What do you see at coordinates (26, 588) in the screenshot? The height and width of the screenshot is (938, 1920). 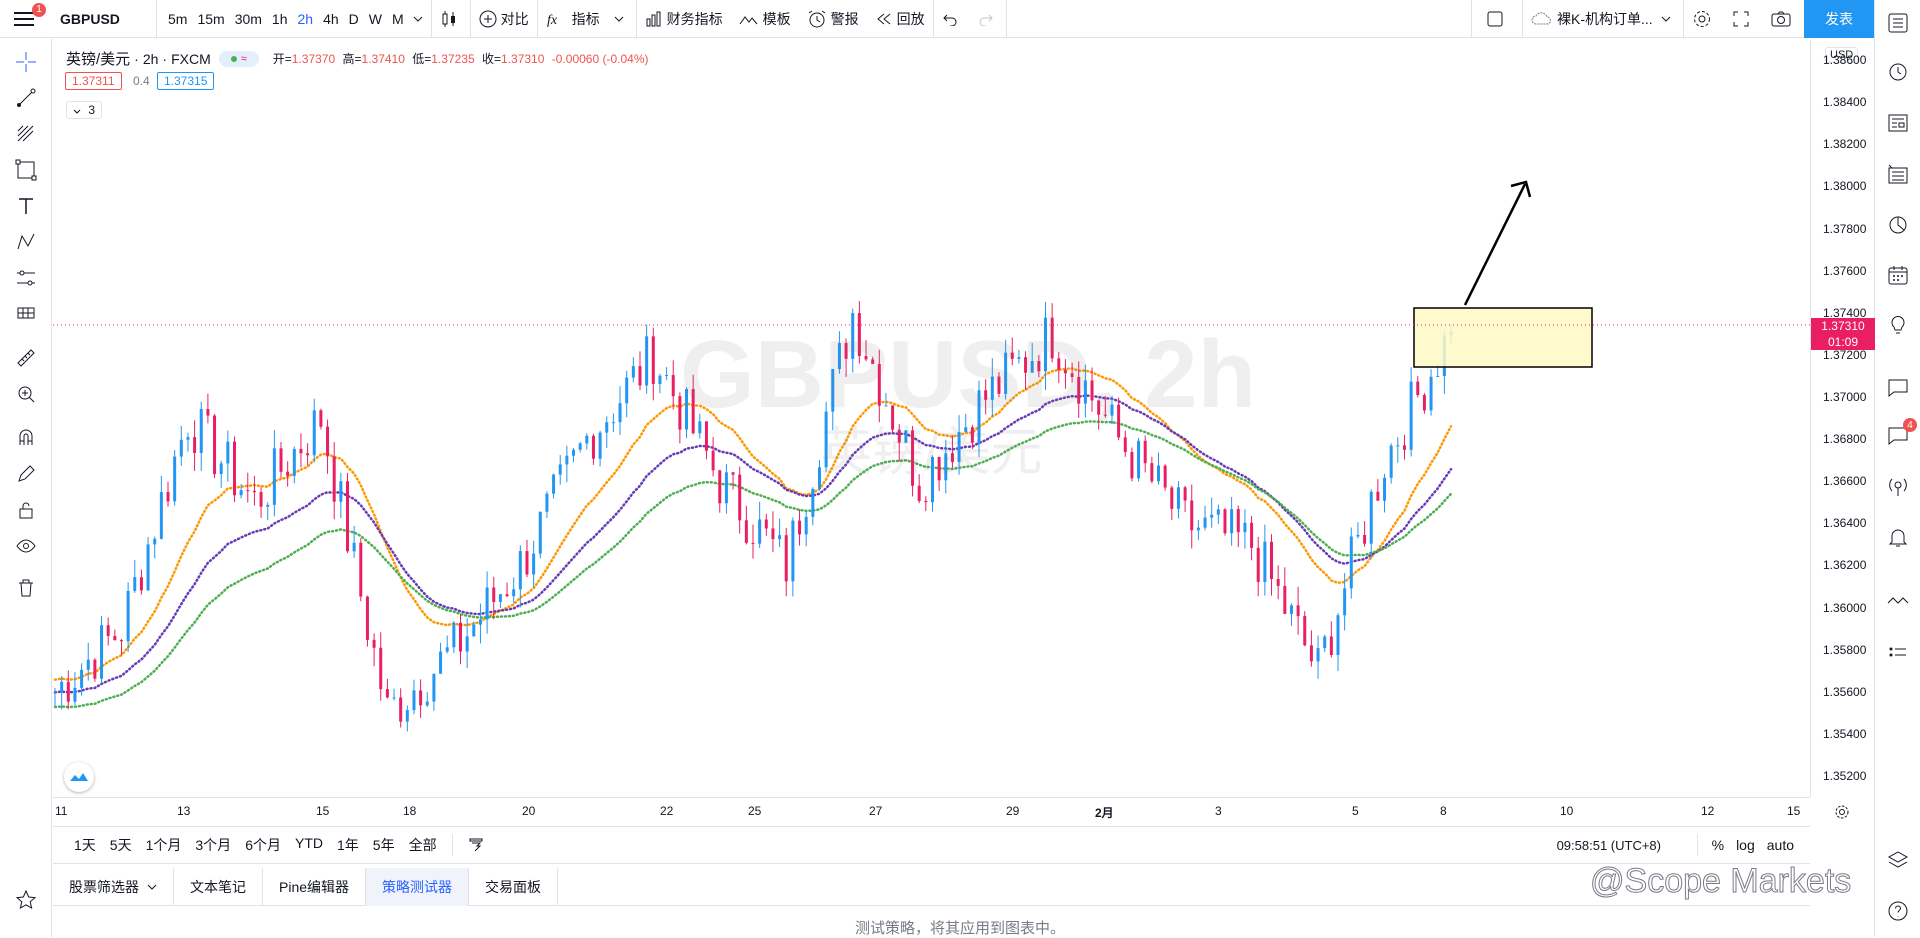 I see `remove-drawings-tool` at bounding box center [26, 588].